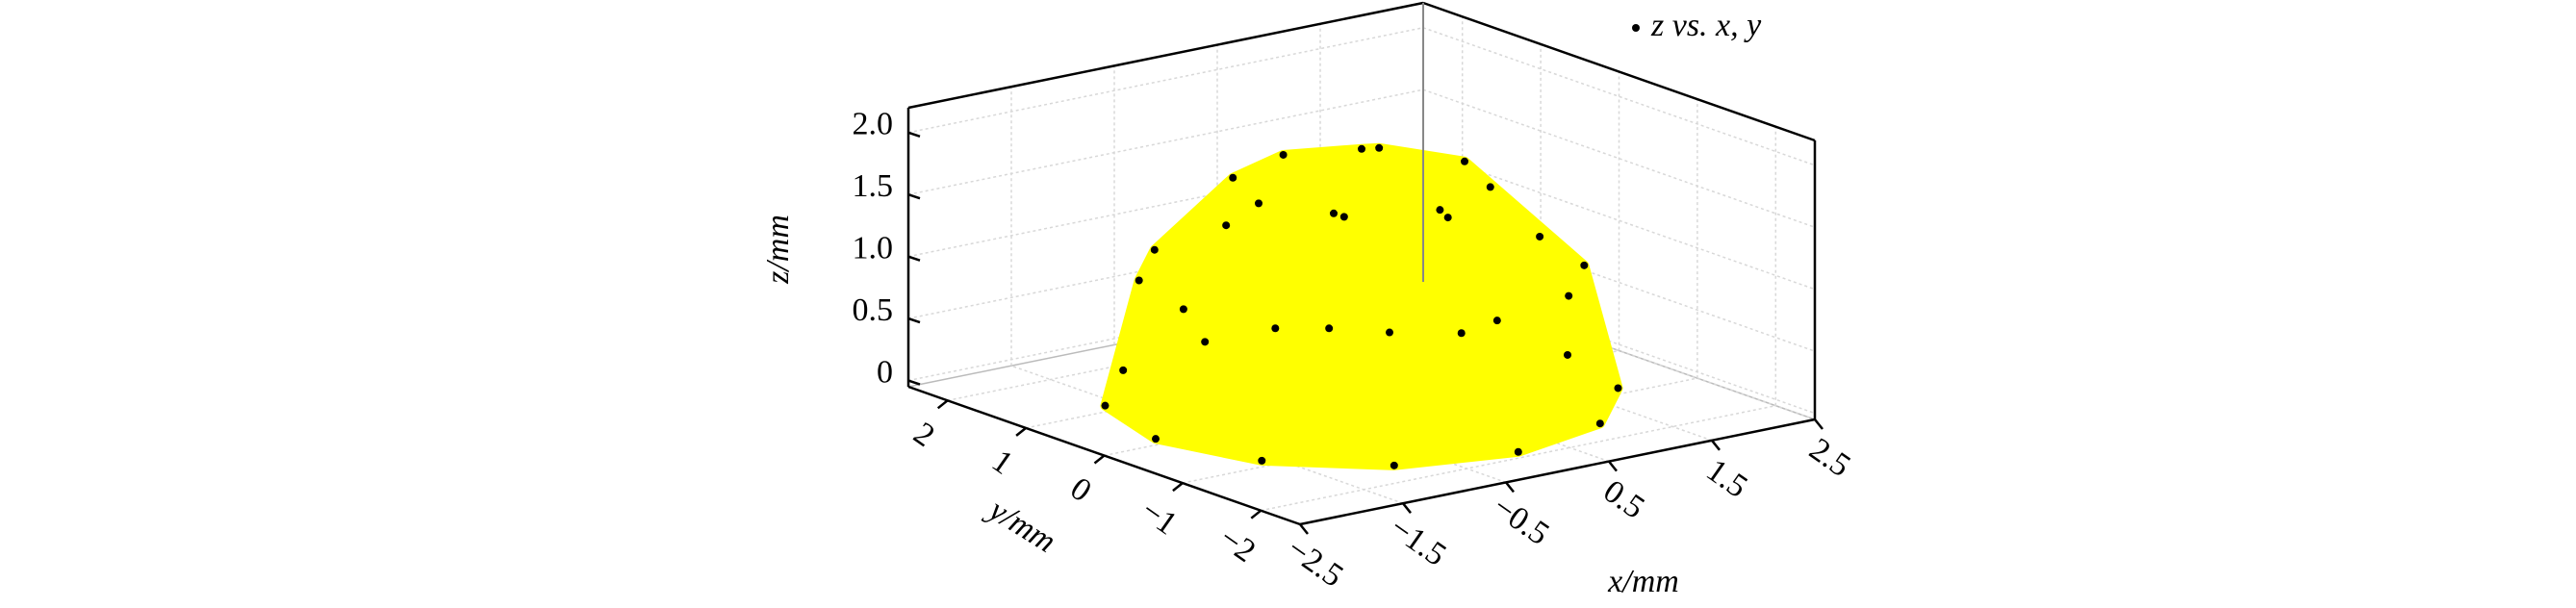 Image resolution: width=2576 pixels, height=608 pixels. Describe the element at coordinates (1315, 563) in the screenshot. I see `x-tick-label: −2.5` at that location.